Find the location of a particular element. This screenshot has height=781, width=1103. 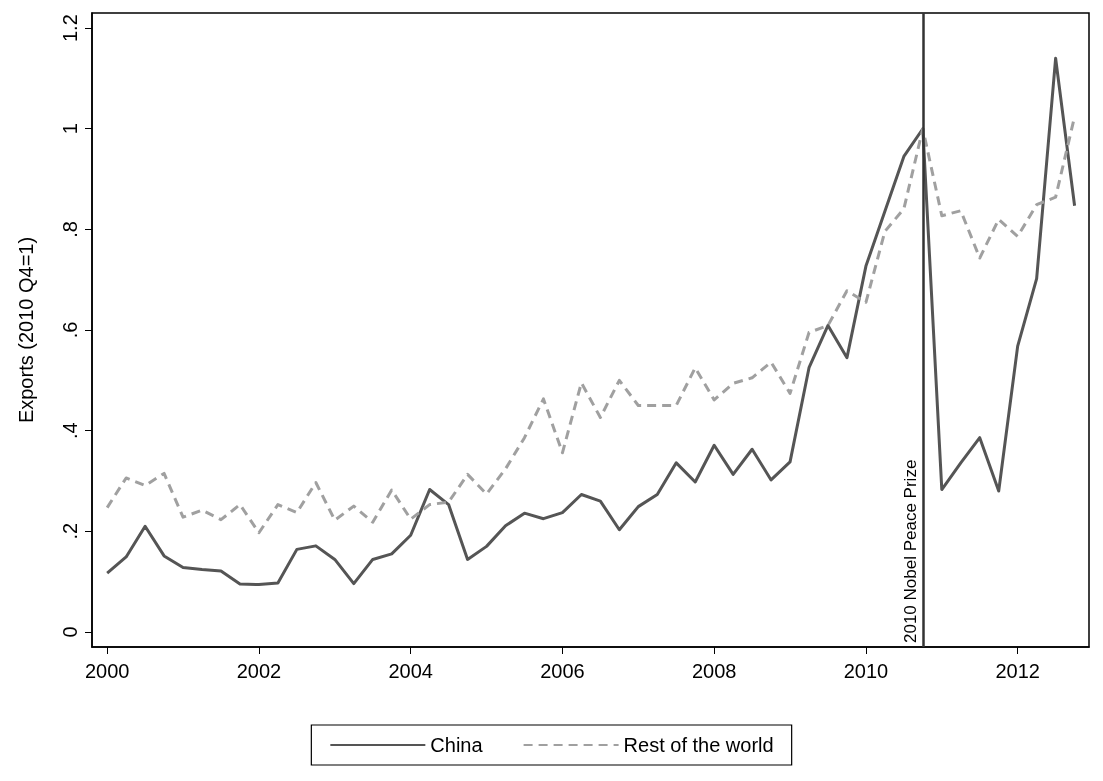

y-tick-label: 1.2 is located at coordinates (70, 28).